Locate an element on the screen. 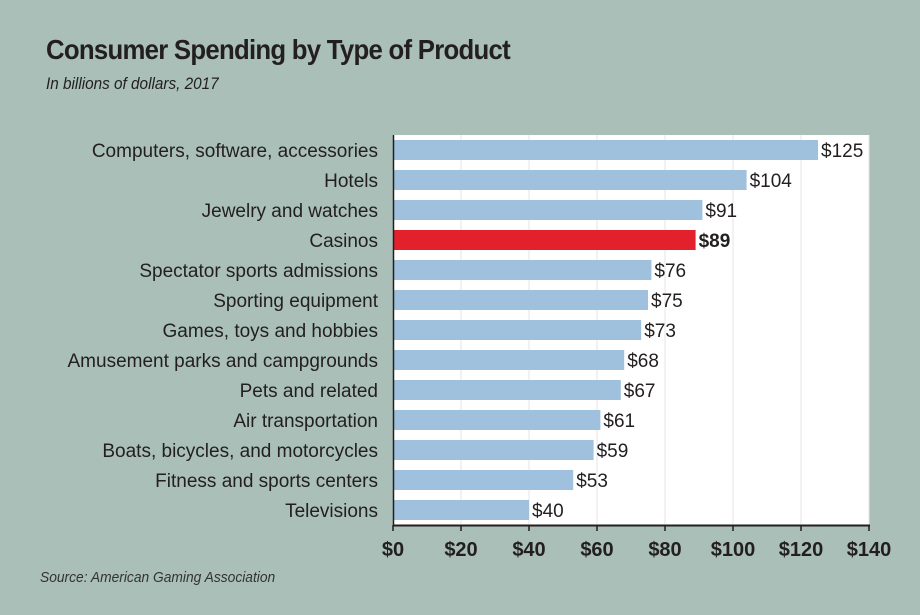 The image size is (920, 615). category-label: Pets and related is located at coordinates (309, 391).